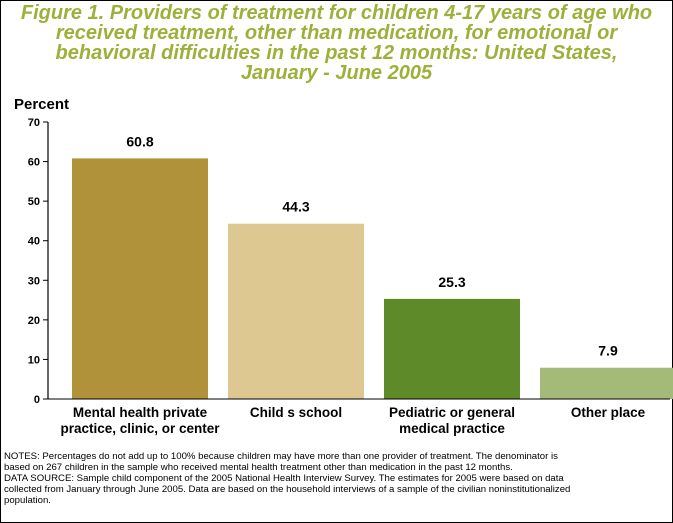  I want to click on data-label: 25.3, so click(451, 282).